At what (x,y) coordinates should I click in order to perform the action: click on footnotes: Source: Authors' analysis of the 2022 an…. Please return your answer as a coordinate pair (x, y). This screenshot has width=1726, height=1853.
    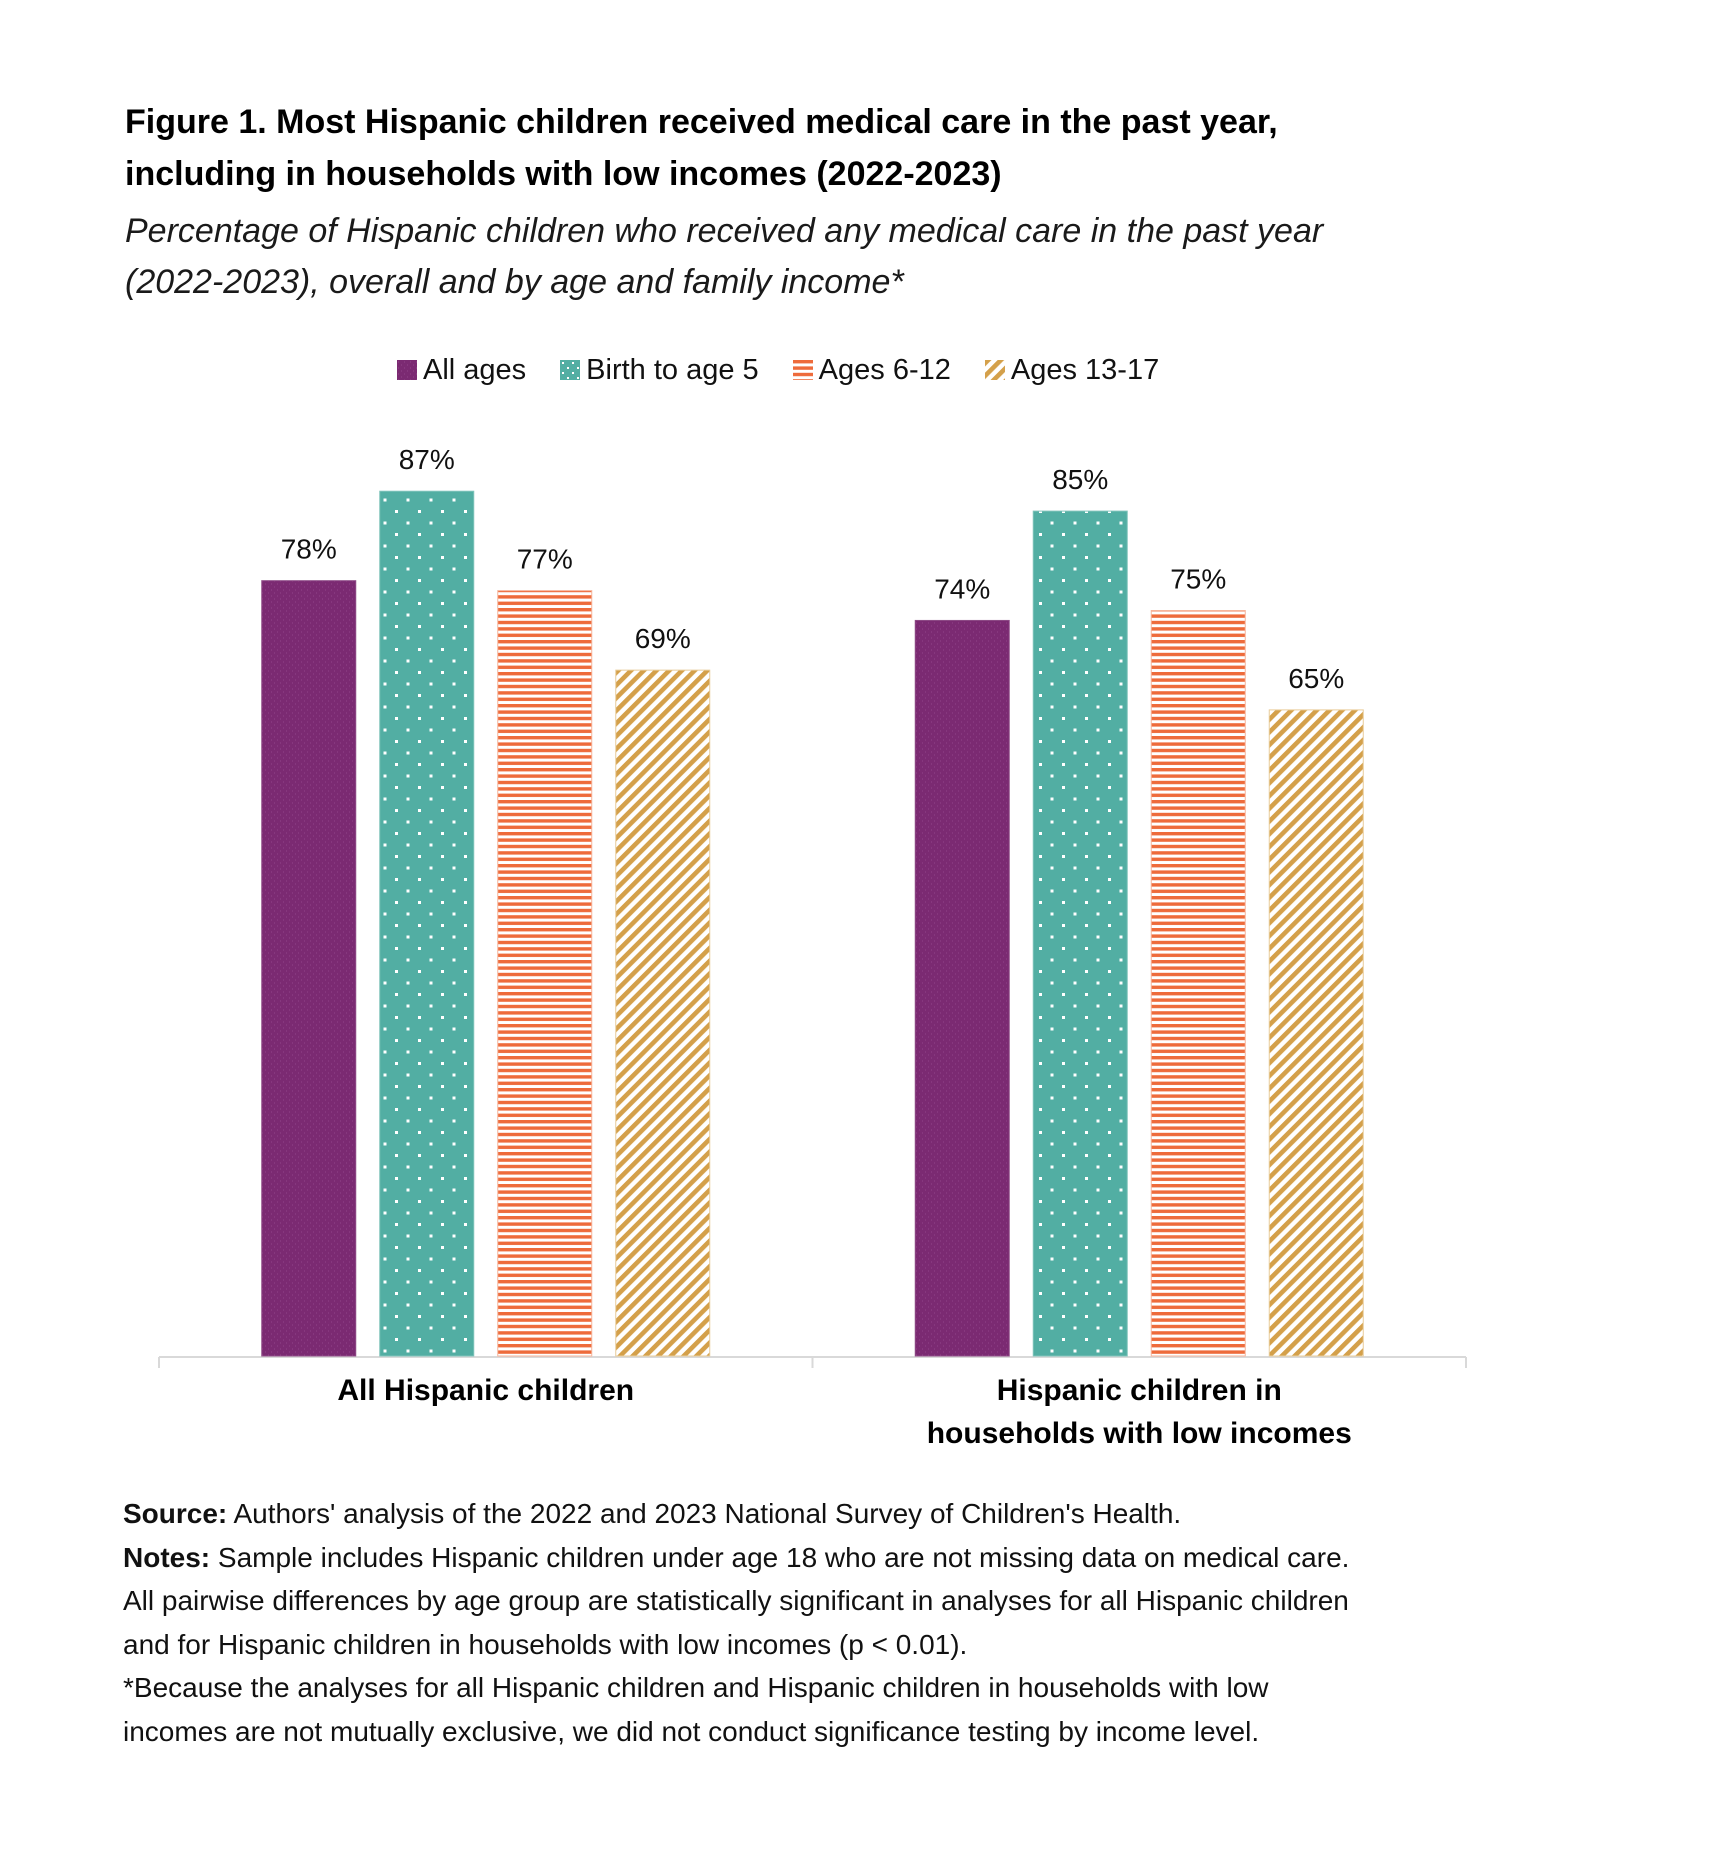
    Looking at the image, I should click on (903, 1622).